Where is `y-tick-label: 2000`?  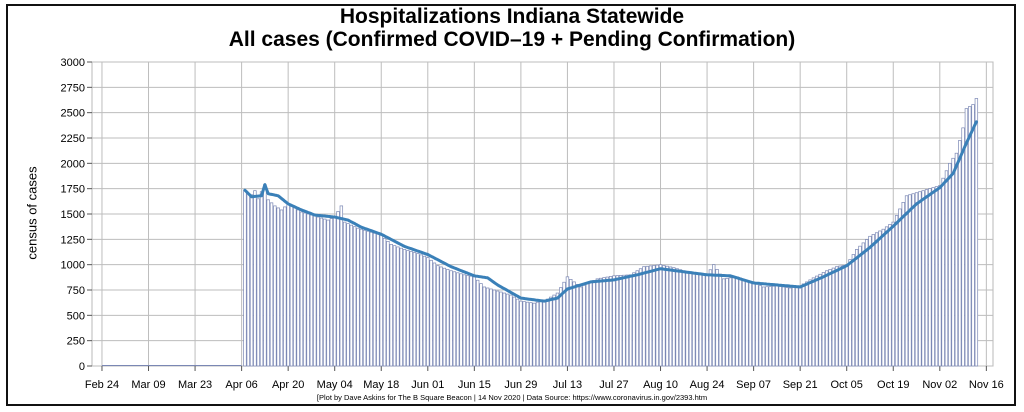
y-tick-label: 2000 is located at coordinates (73, 164).